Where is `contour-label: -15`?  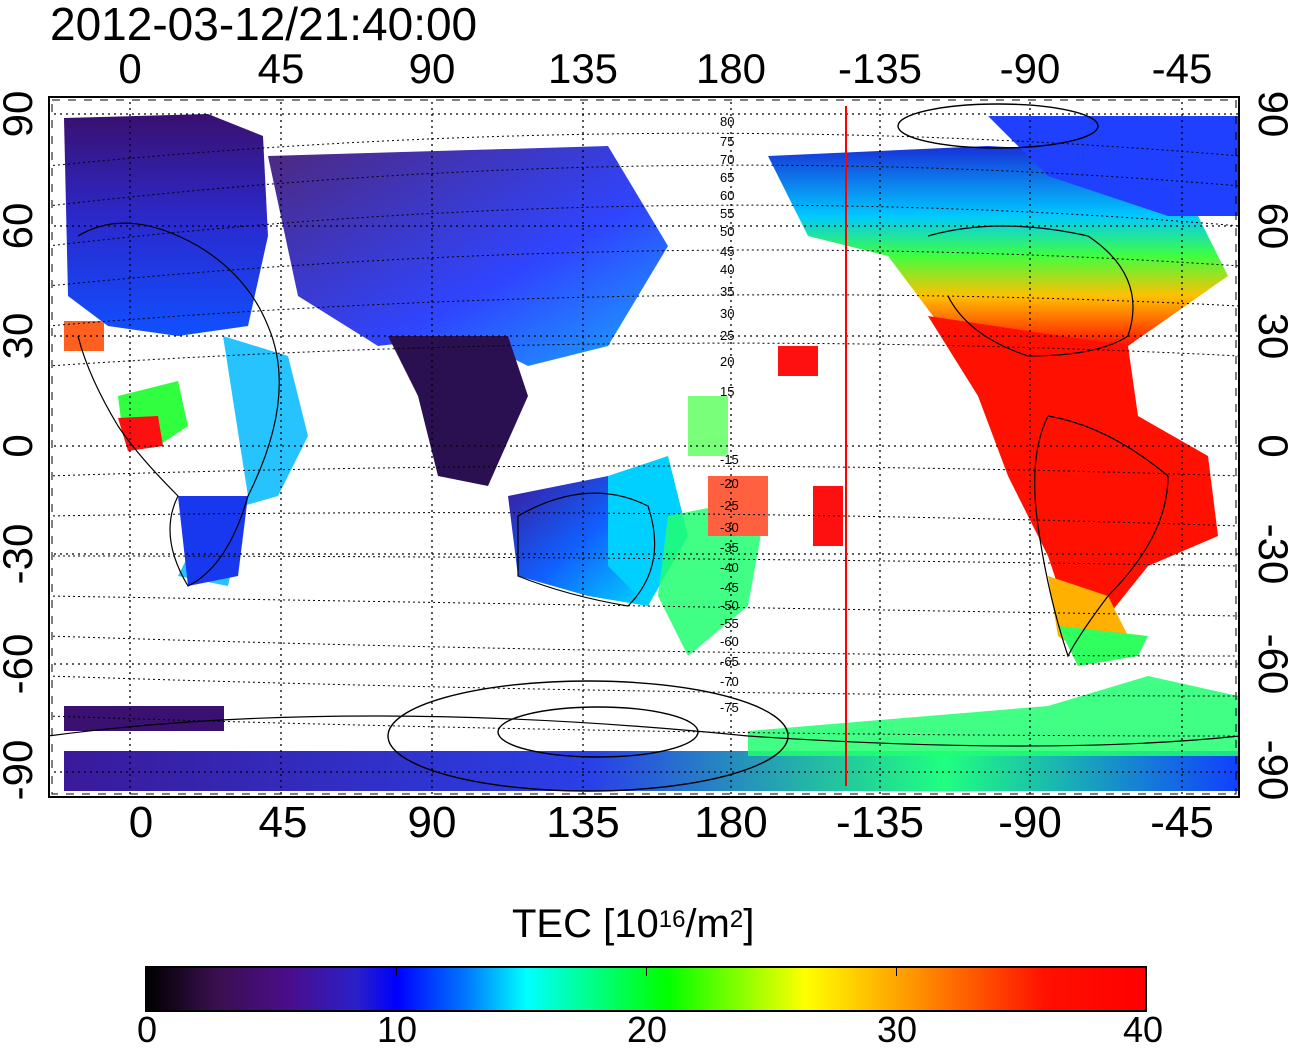
contour-label: -15 is located at coordinates (729, 459).